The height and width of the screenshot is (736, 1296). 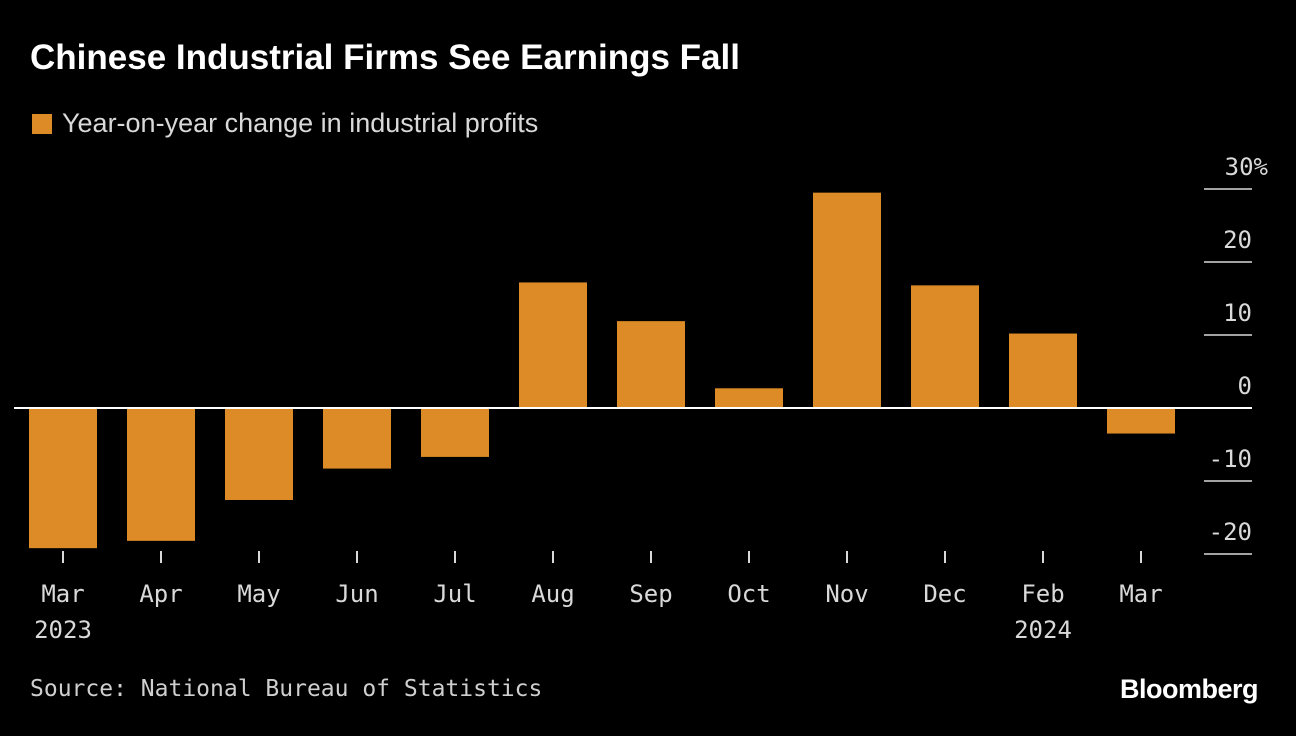 What do you see at coordinates (42, 123) in the screenshot?
I see `legend-swatch` at bounding box center [42, 123].